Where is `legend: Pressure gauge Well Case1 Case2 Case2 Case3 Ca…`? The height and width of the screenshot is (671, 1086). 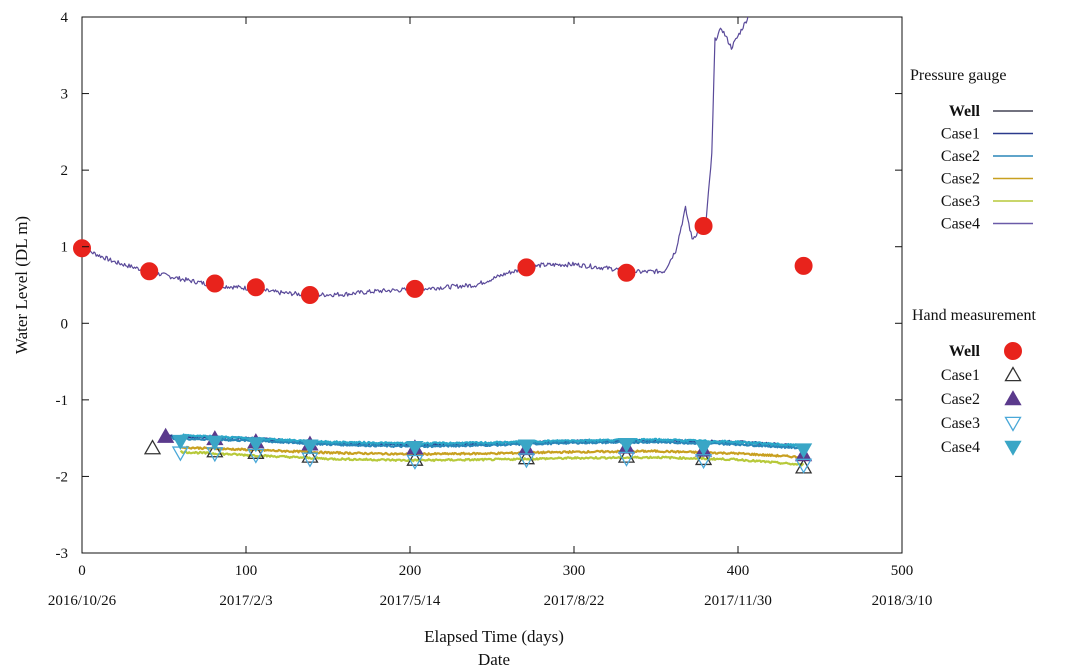 legend: Pressure gauge Well Case1 Case2 Case2 Case3 Ca… is located at coordinates (973, 261).